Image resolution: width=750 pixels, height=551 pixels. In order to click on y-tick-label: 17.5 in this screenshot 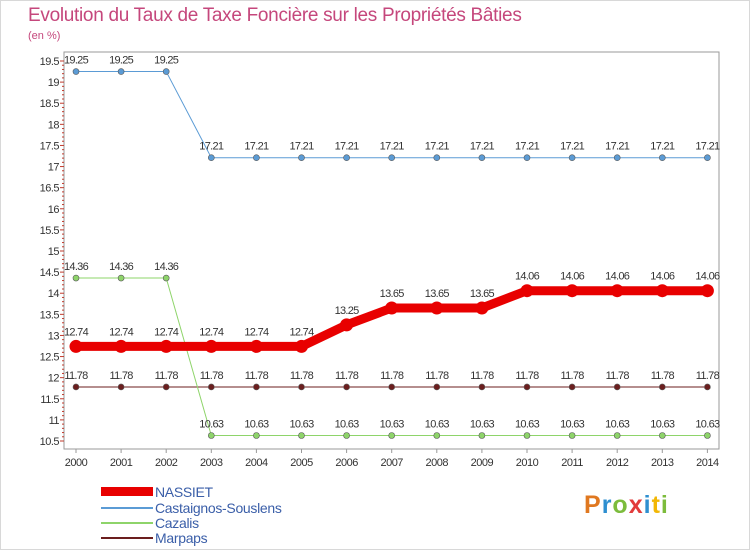, I will do `click(50, 146)`.